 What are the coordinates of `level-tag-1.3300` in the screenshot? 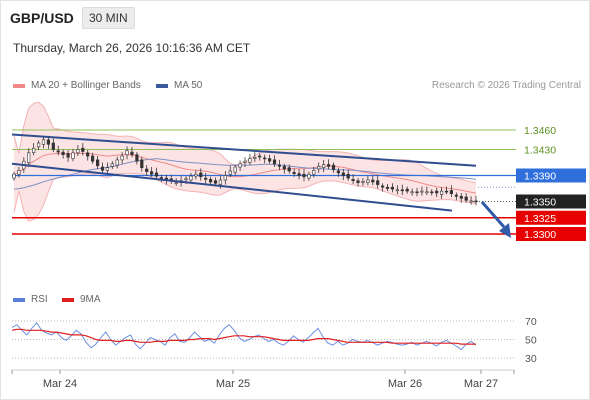 It's located at (551, 234).